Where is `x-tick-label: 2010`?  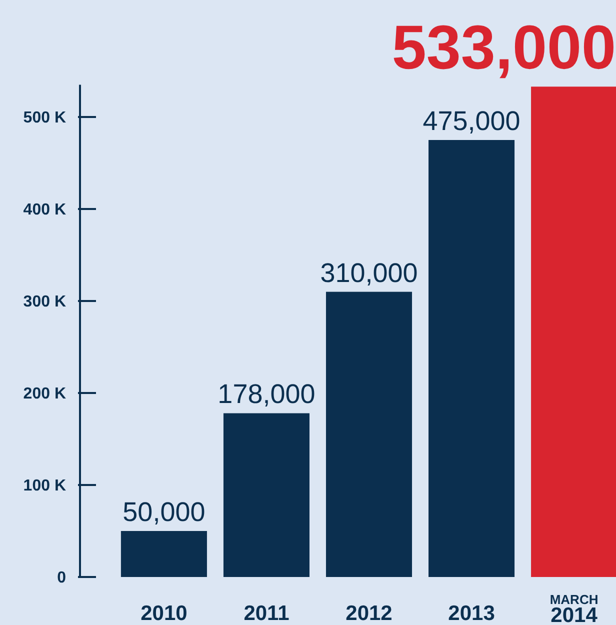
x-tick-label: 2010 is located at coordinates (164, 613).